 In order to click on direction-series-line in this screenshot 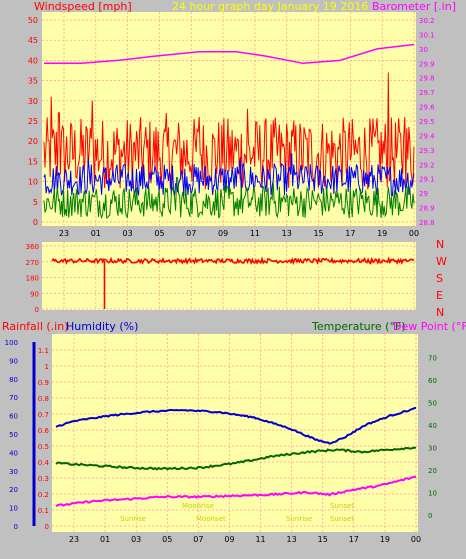, I will do `click(233, 261)`.